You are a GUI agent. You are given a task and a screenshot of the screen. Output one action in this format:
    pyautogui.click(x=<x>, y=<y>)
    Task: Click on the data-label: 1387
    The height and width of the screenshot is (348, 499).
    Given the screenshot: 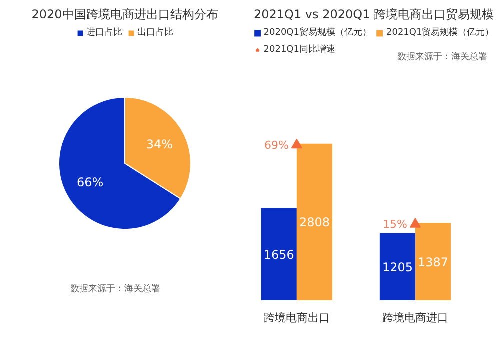 What is the action you would take?
    pyautogui.click(x=433, y=262)
    